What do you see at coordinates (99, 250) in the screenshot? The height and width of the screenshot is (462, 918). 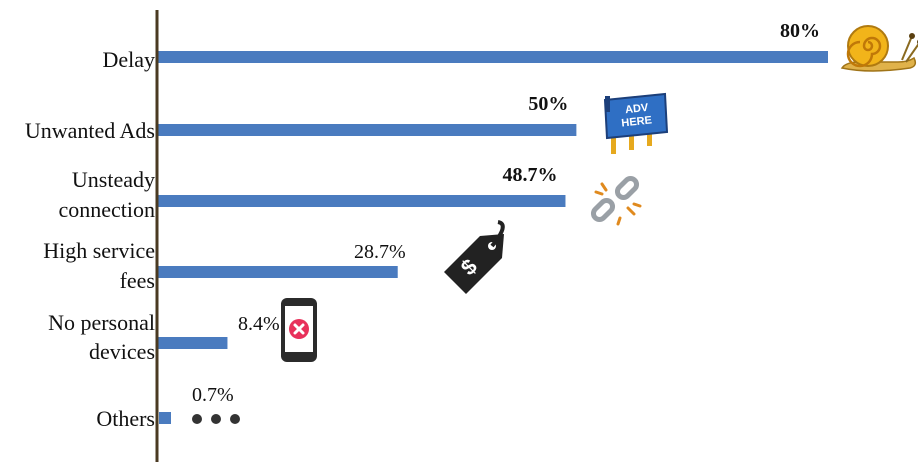 I see `category-label-high-service-fees-1: High service` at bounding box center [99, 250].